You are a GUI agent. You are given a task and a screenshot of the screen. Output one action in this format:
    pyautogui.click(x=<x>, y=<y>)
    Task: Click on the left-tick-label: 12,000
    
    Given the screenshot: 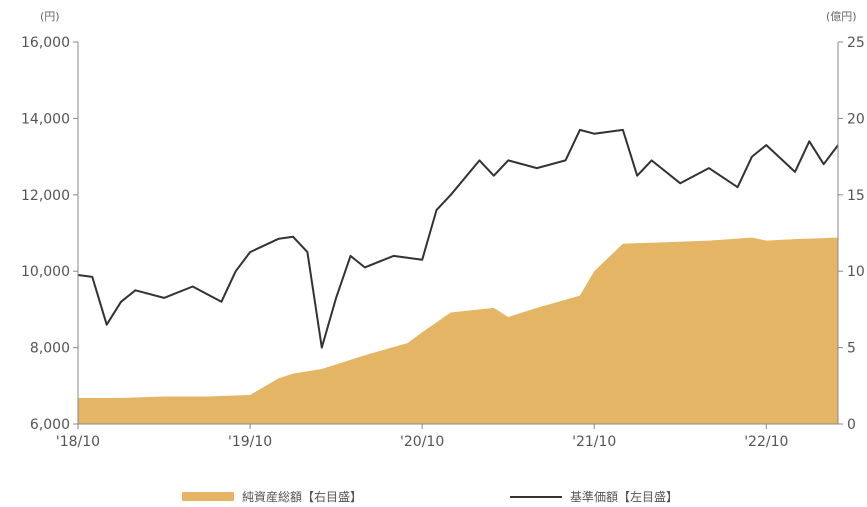 What is the action you would take?
    pyautogui.click(x=45, y=196)
    